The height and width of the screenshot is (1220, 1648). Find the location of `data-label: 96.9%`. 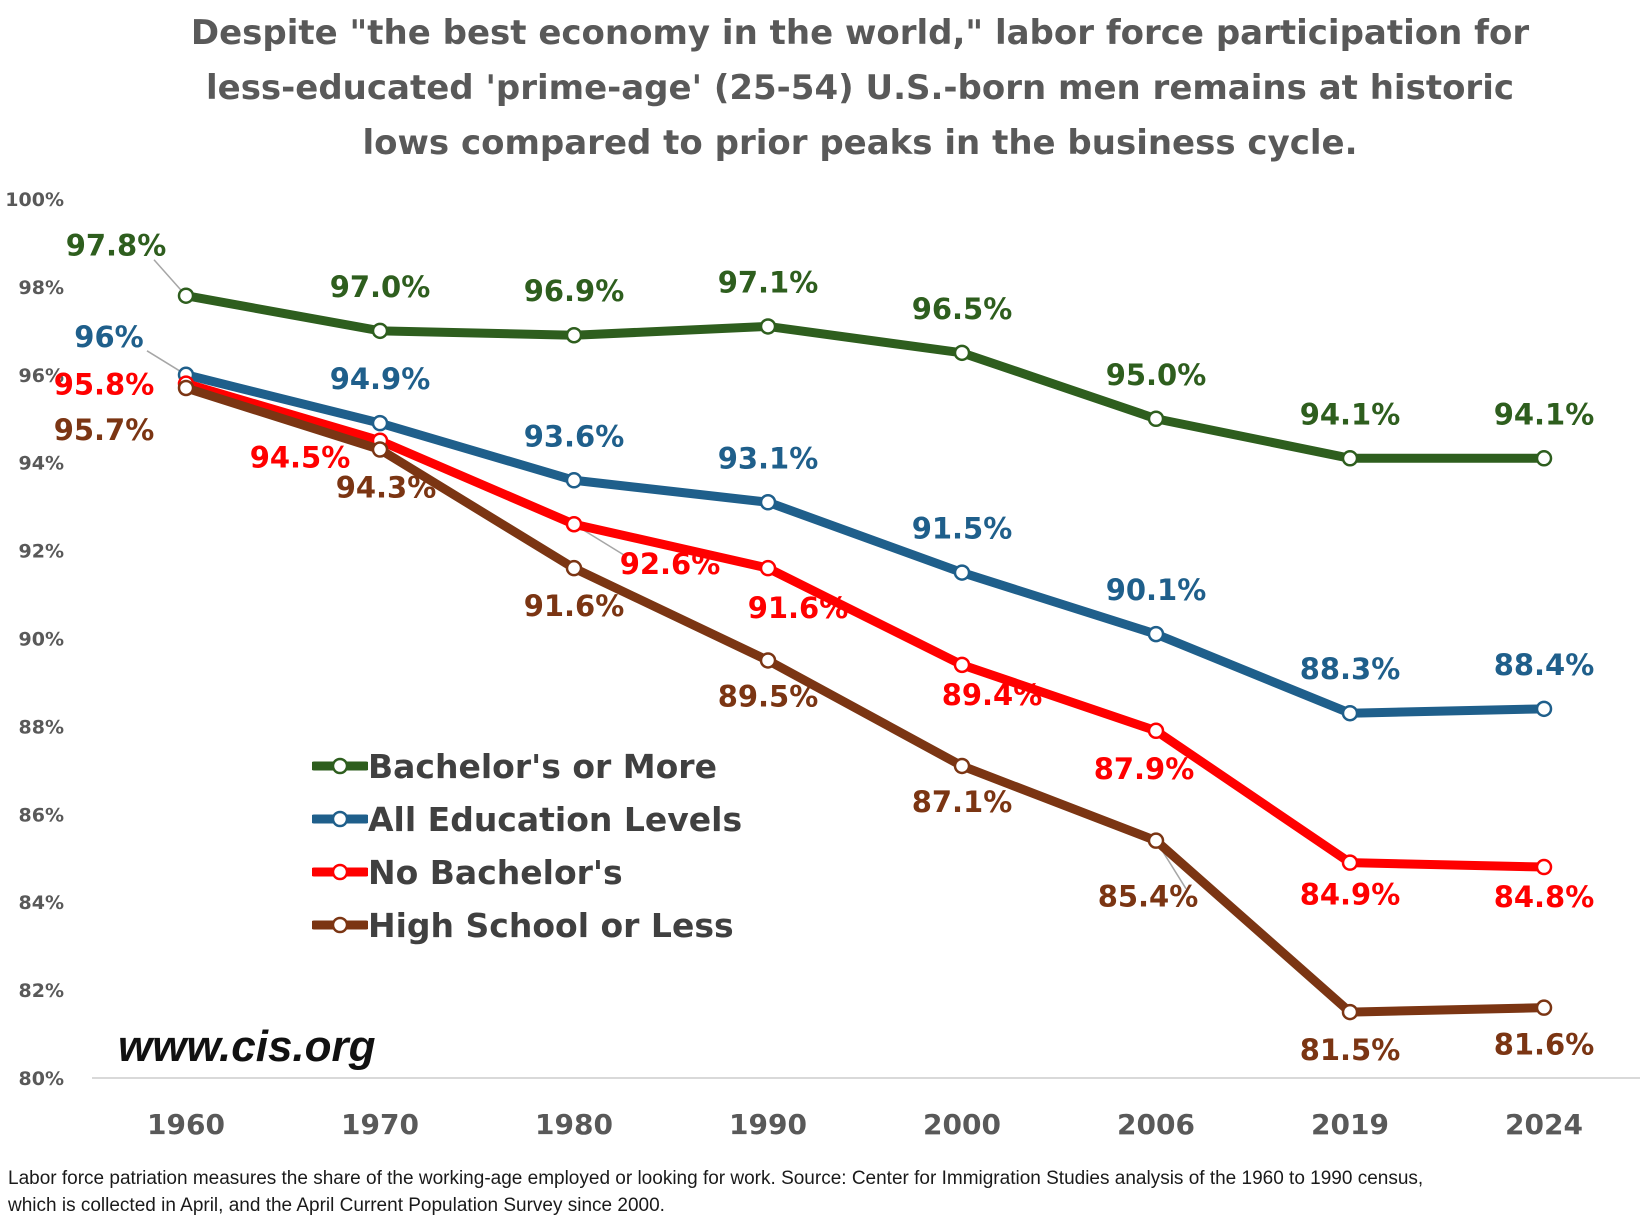

data-label: 96.9% is located at coordinates (574, 291).